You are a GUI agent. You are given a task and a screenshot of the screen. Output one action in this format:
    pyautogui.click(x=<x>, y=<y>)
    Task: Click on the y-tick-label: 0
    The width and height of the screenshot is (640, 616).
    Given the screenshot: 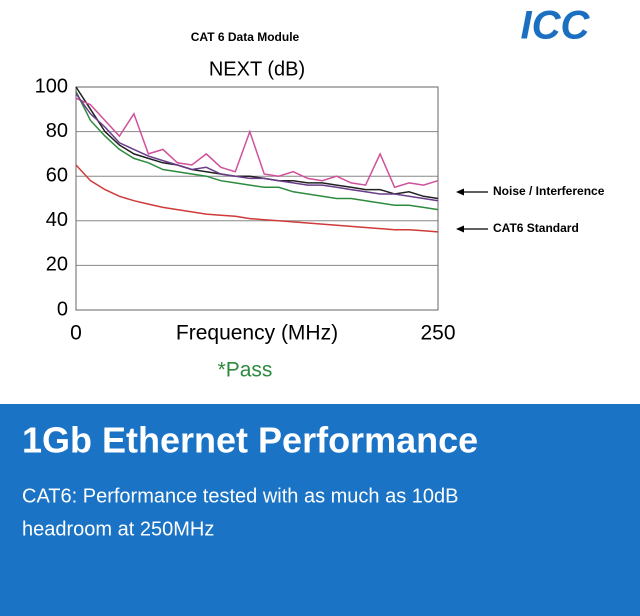 What is the action you would take?
    pyautogui.click(x=62, y=309)
    